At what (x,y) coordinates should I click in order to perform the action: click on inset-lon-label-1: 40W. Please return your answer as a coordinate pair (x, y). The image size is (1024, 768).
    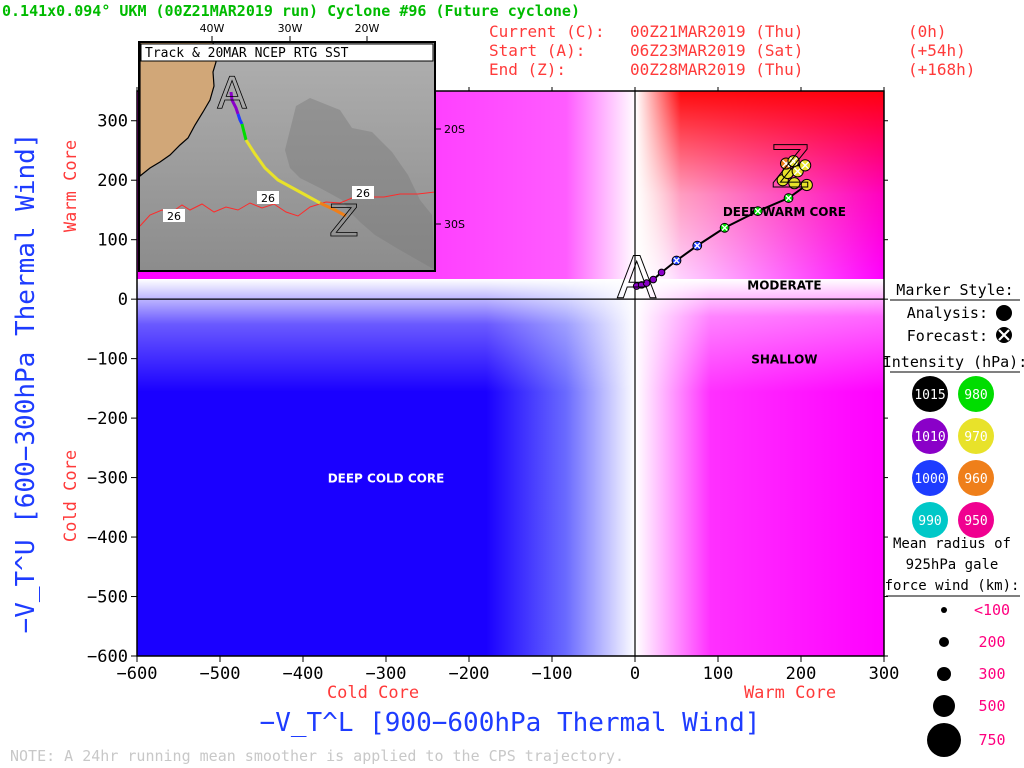
    Looking at the image, I should click on (212, 28).